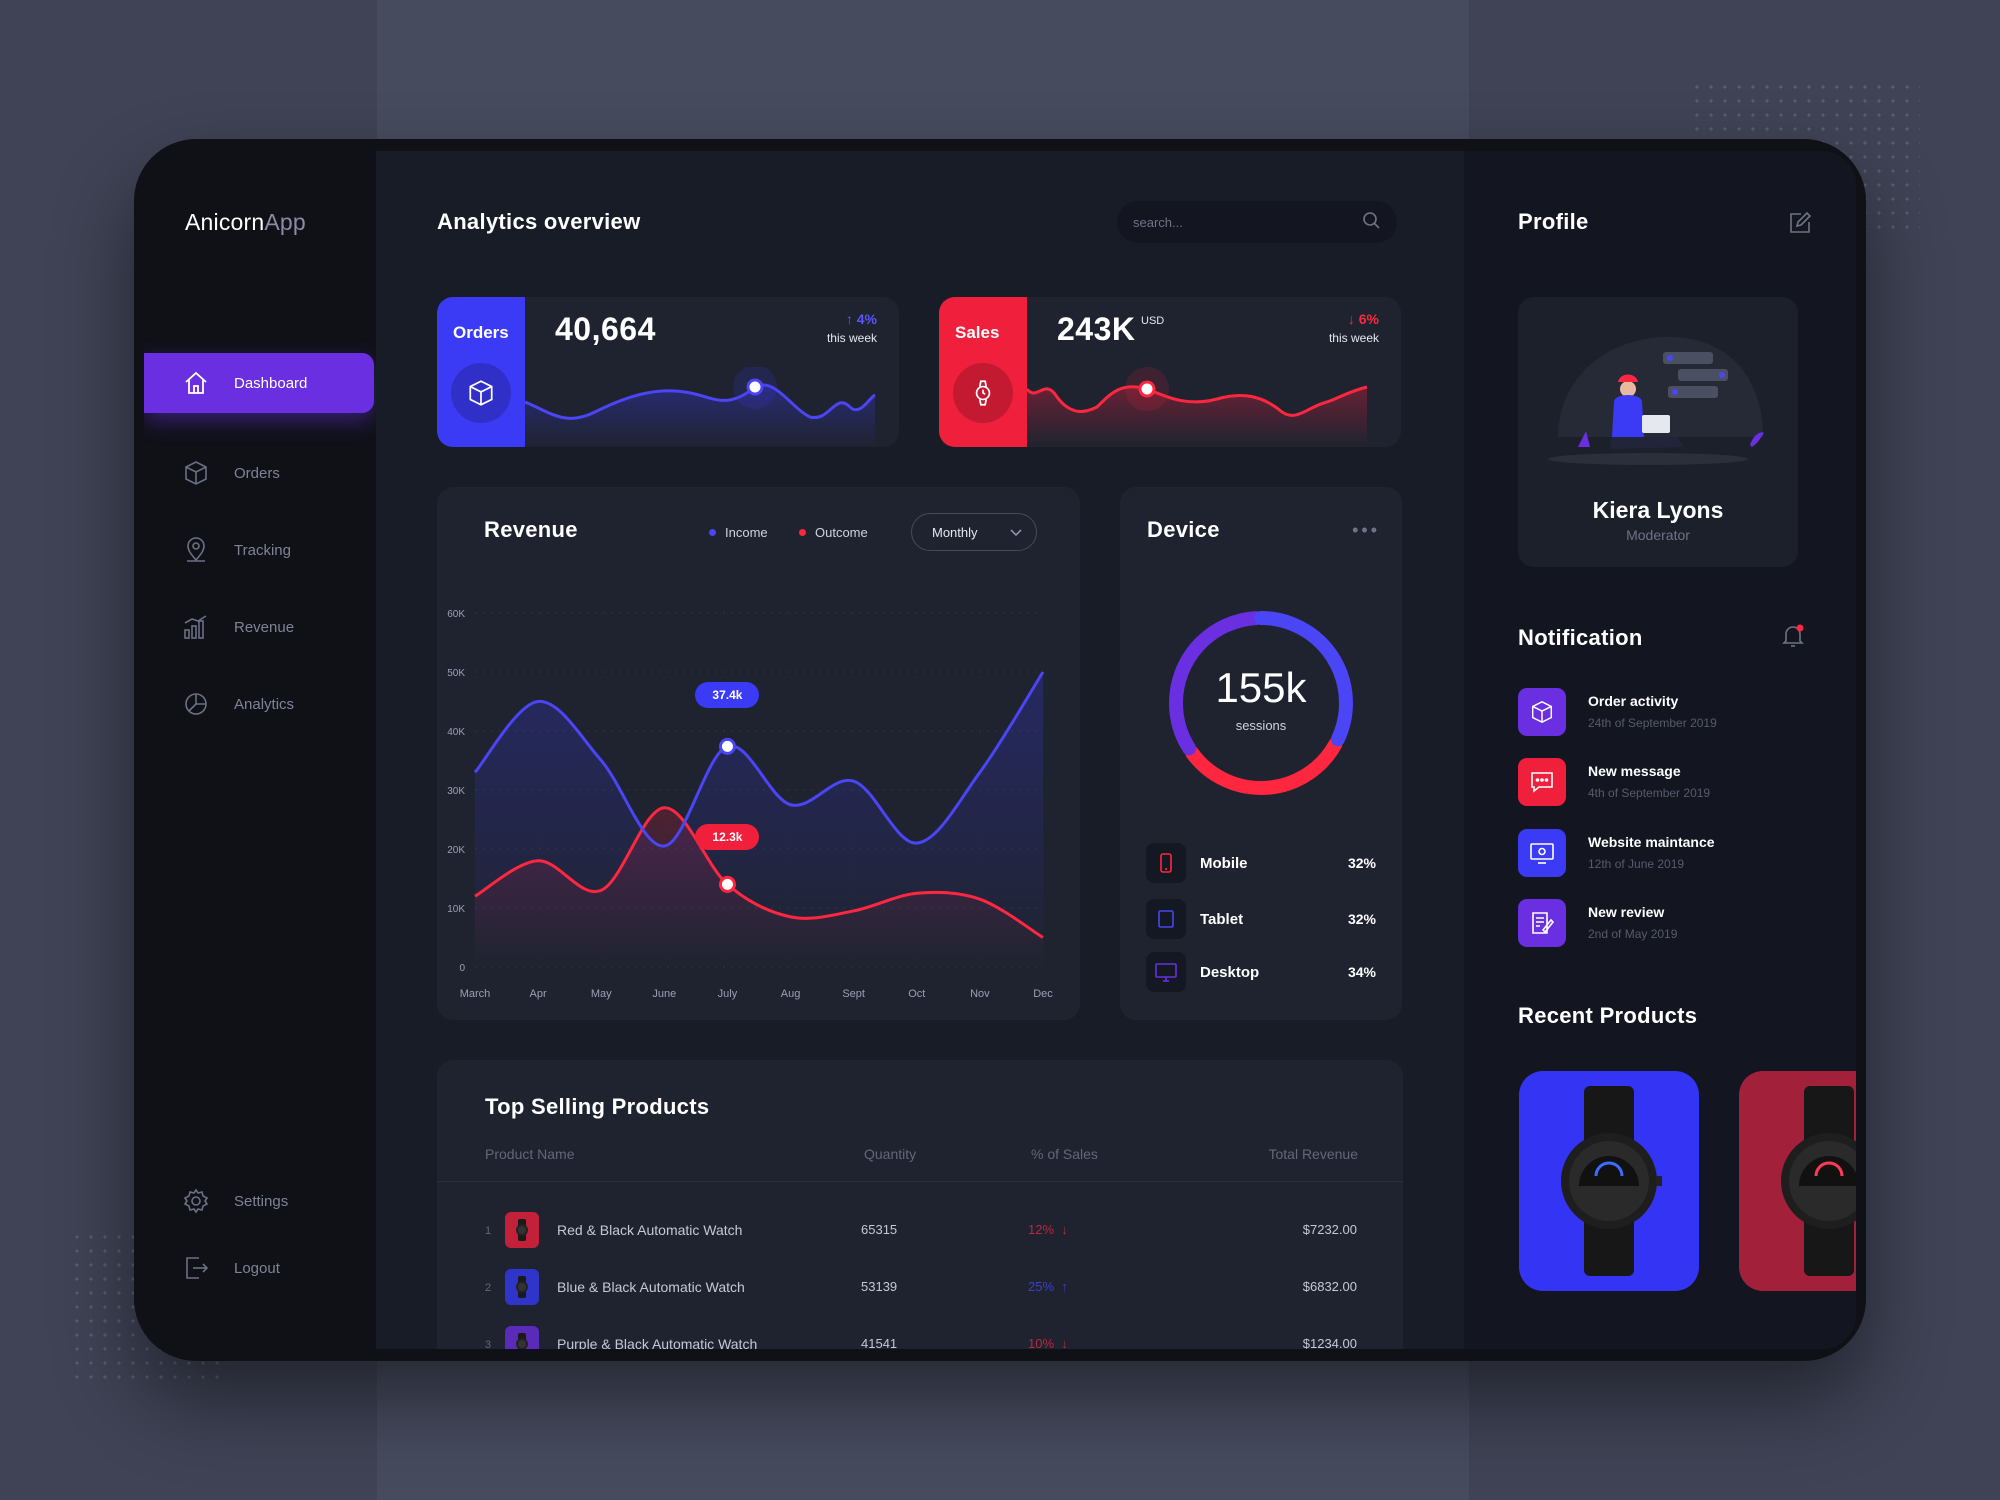 The image size is (2000, 1500). Describe the element at coordinates (1096, 329) in the screenshot. I see `sales-value: 243K` at that location.